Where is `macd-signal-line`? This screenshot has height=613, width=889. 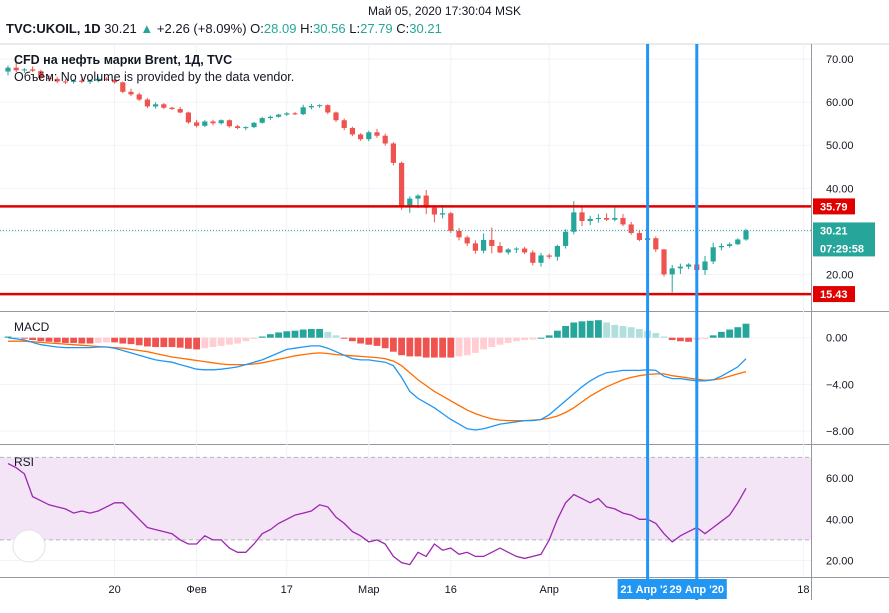
macd-signal-line is located at coordinates (377, 381).